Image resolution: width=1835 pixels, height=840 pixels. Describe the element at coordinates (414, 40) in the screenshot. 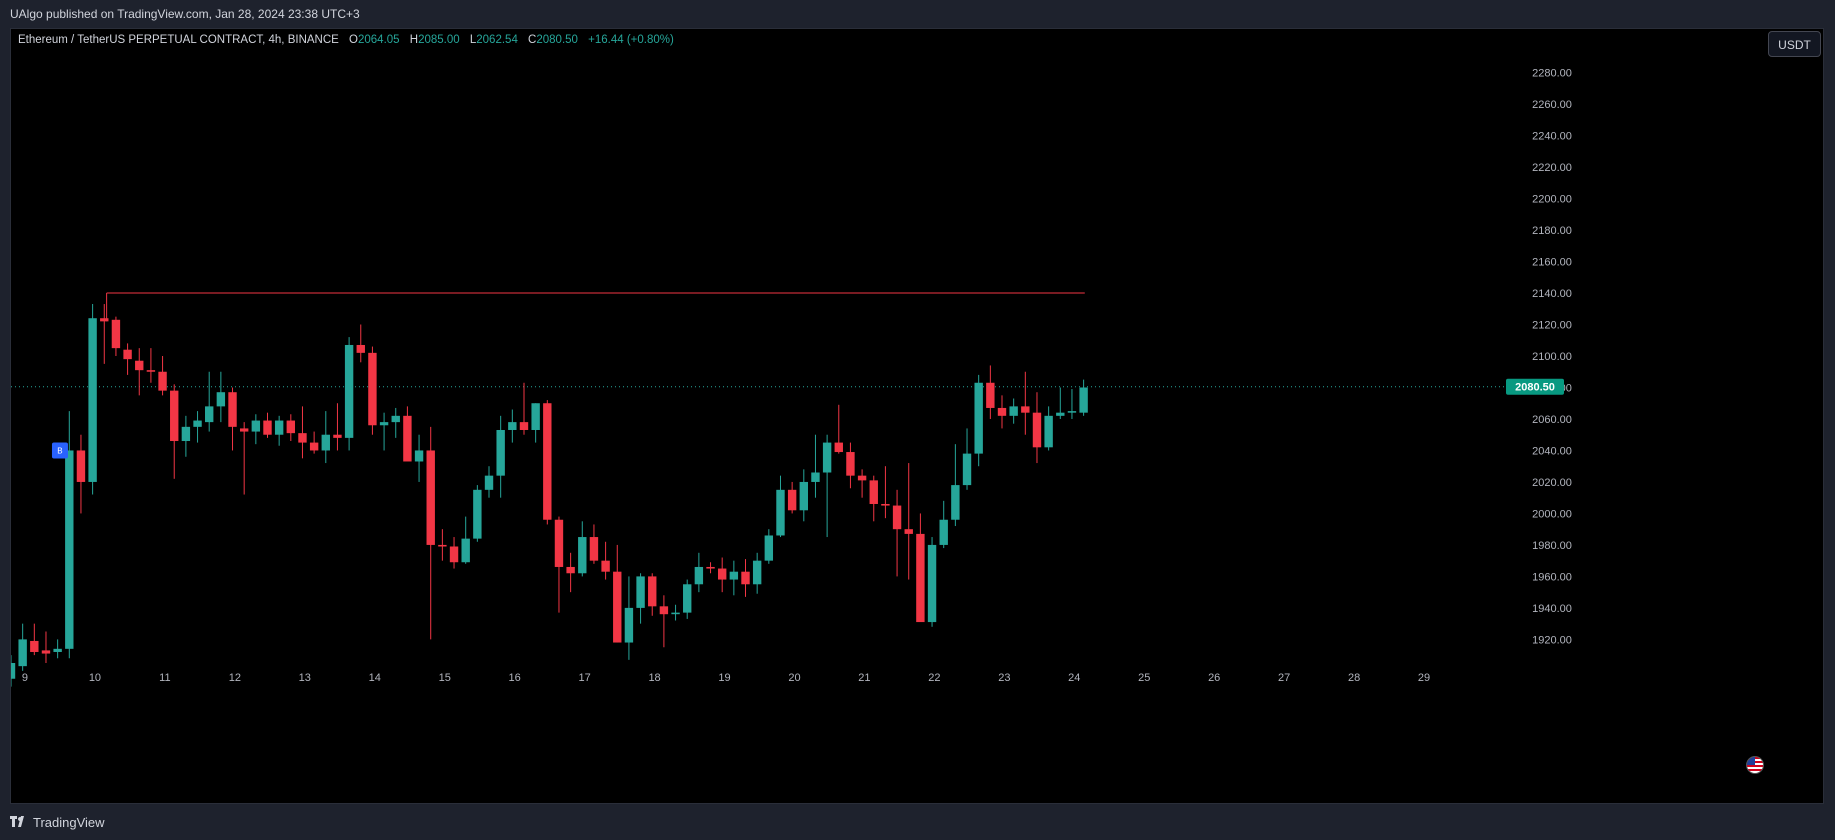

I see `high-label: H` at that location.